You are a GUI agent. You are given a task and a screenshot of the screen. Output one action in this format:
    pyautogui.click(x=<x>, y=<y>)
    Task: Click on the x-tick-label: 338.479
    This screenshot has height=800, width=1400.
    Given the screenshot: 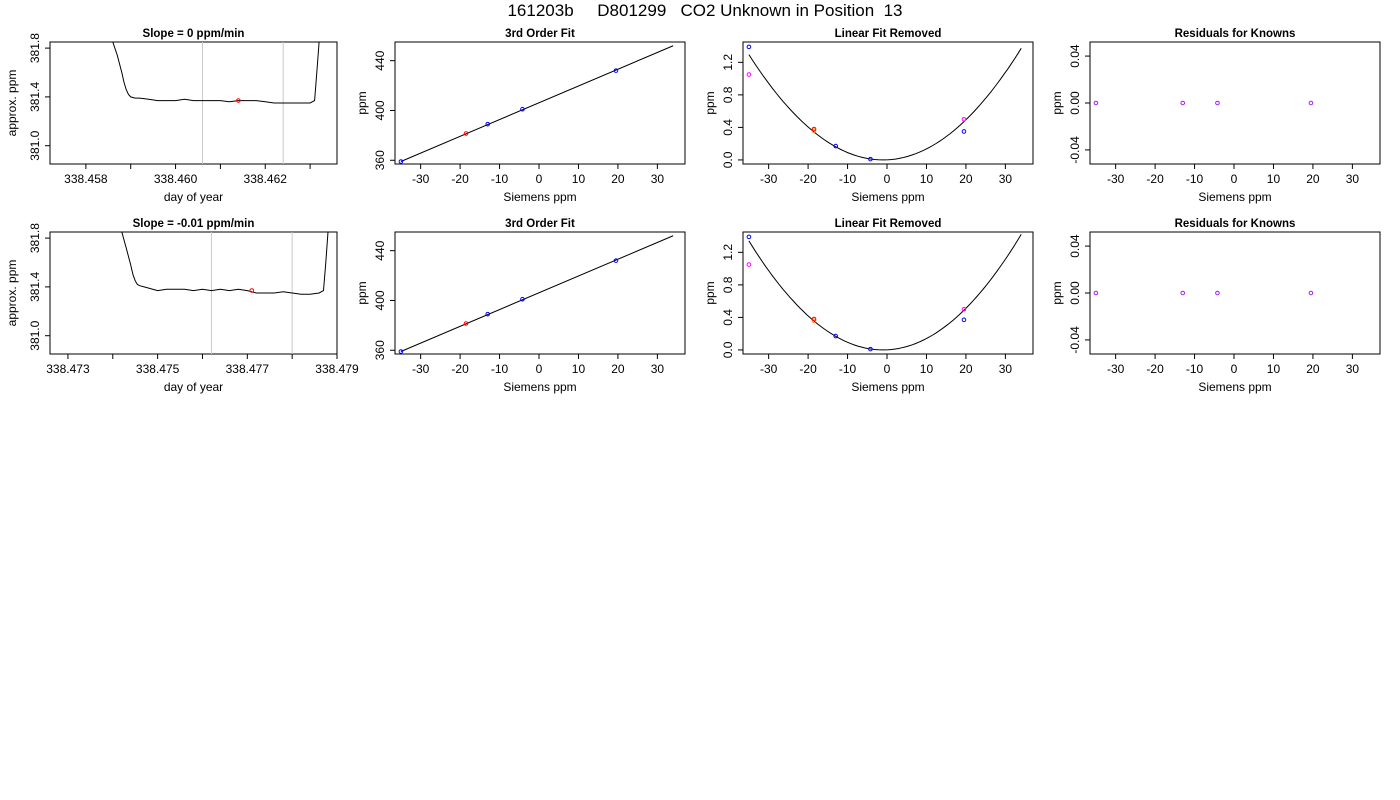 What is the action you would take?
    pyautogui.click(x=337, y=369)
    